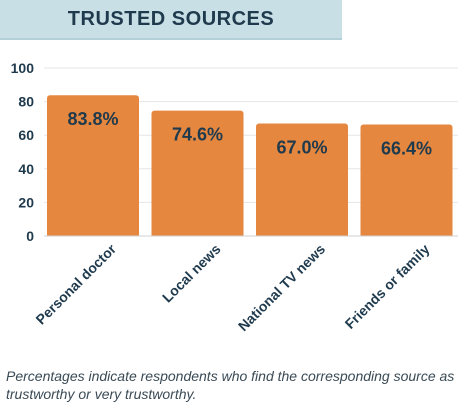  I want to click on chart-title: TRUSTED SOURCES, so click(171, 18).